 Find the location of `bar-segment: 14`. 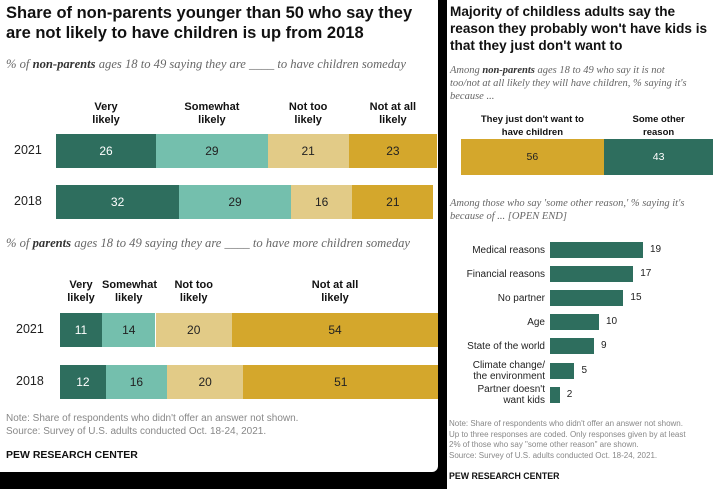

bar-segment: 14 is located at coordinates (129, 330).